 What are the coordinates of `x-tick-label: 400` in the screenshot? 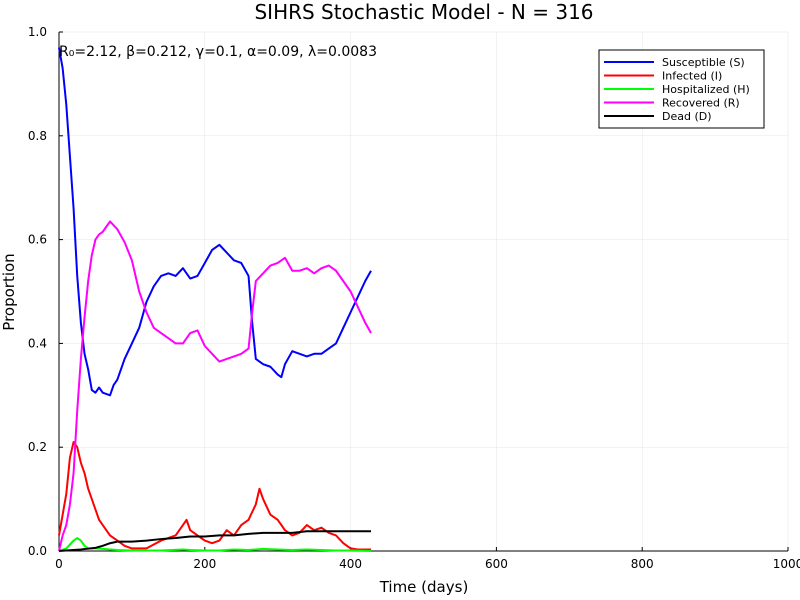 It's located at (350, 564).